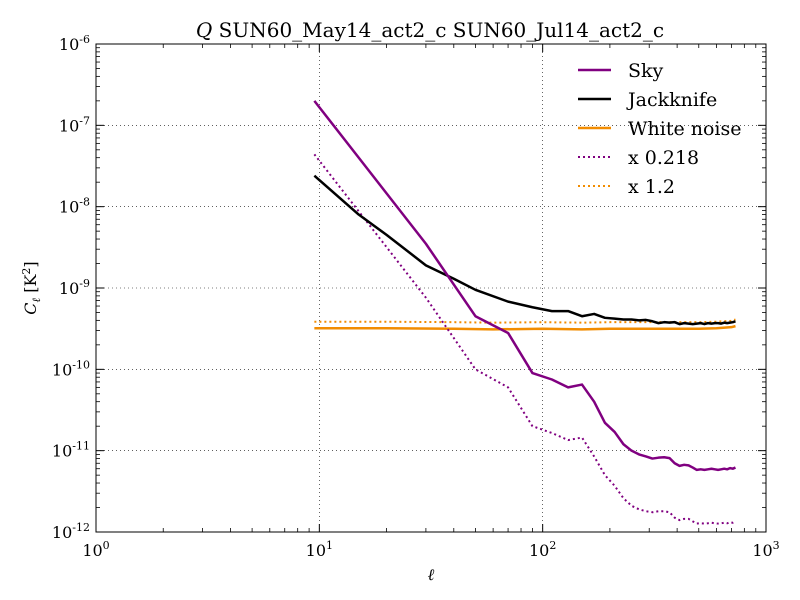 The width and height of the screenshot is (800, 600). What do you see at coordinates (71, 450) in the screenshot?
I see `y-tick-label: 10⁻¹¹` at bounding box center [71, 450].